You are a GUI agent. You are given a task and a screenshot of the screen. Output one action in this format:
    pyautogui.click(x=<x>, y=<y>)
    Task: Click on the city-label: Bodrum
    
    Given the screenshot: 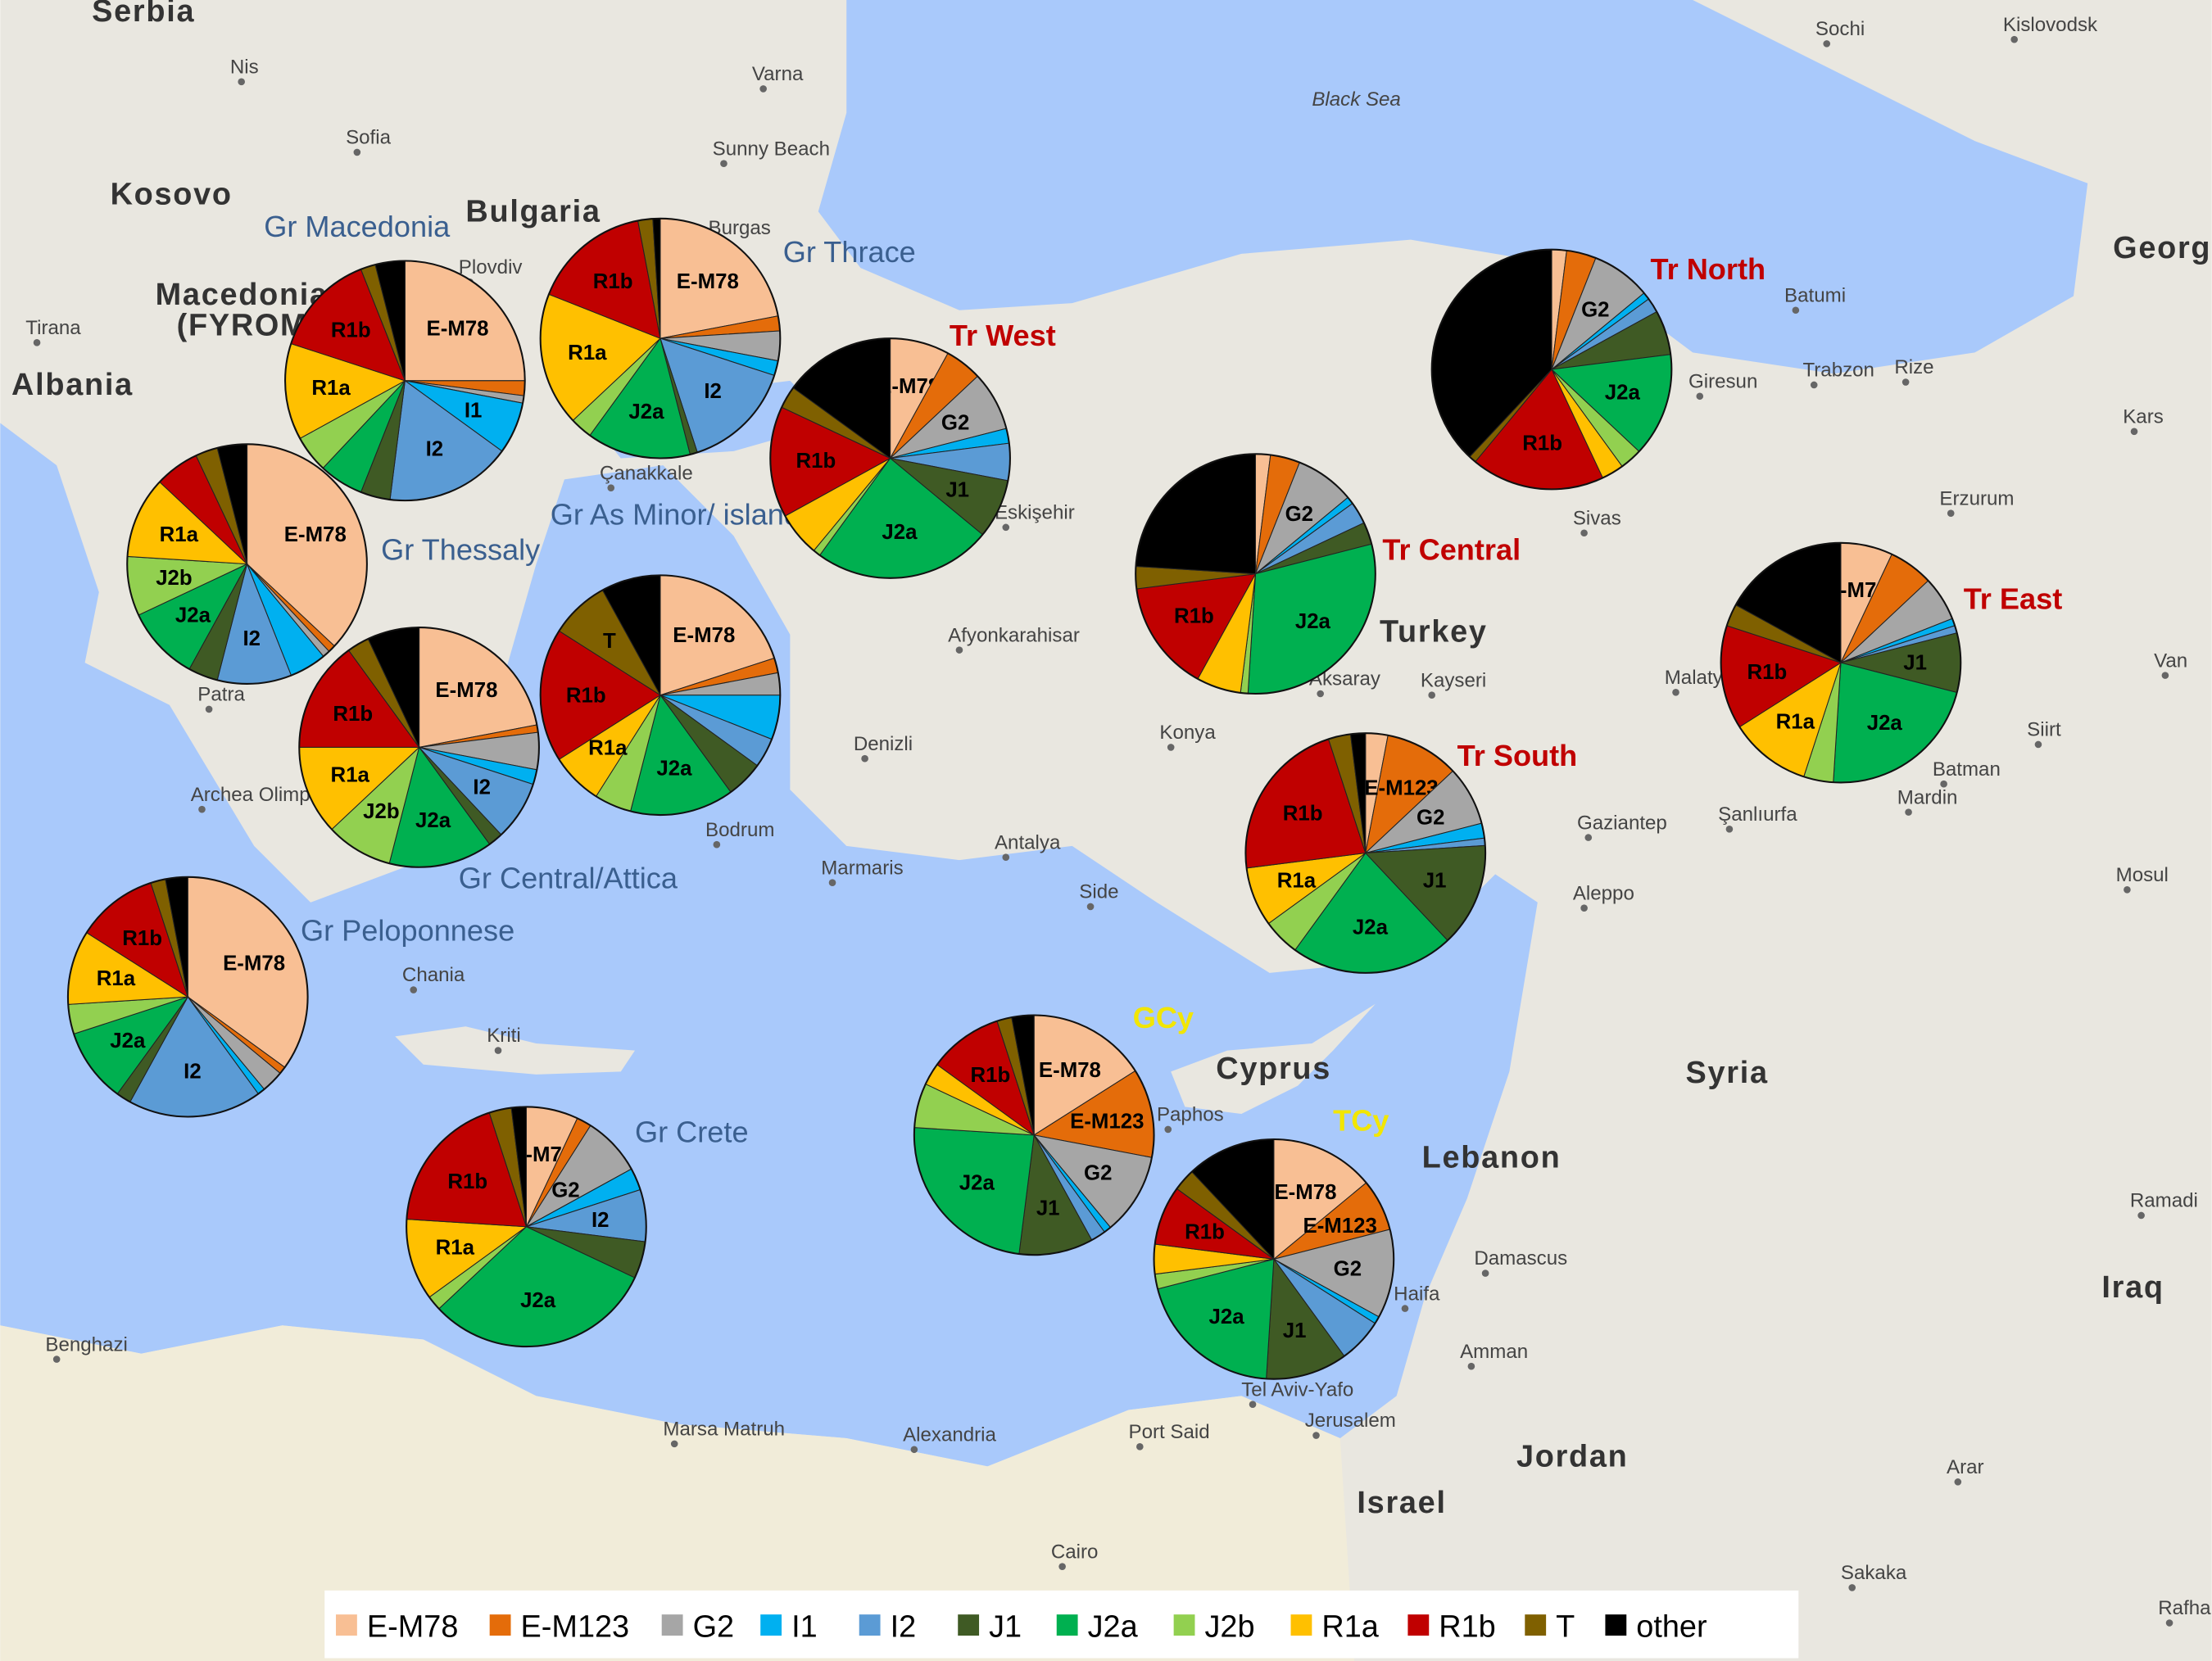 What is the action you would take?
    pyautogui.click(x=739, y=830)
    